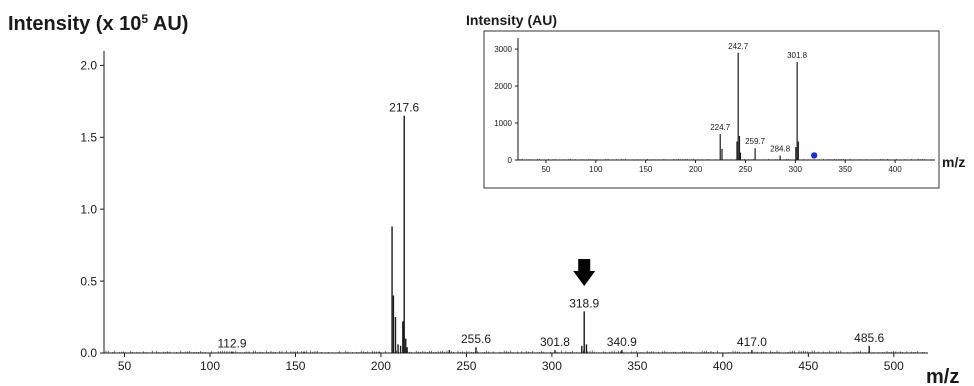 This screenshot has height=386, width=974. Describe the element at coordinates (144, 19) in the screenshot. I see `main-ylabel-exponent: 5` at that location.